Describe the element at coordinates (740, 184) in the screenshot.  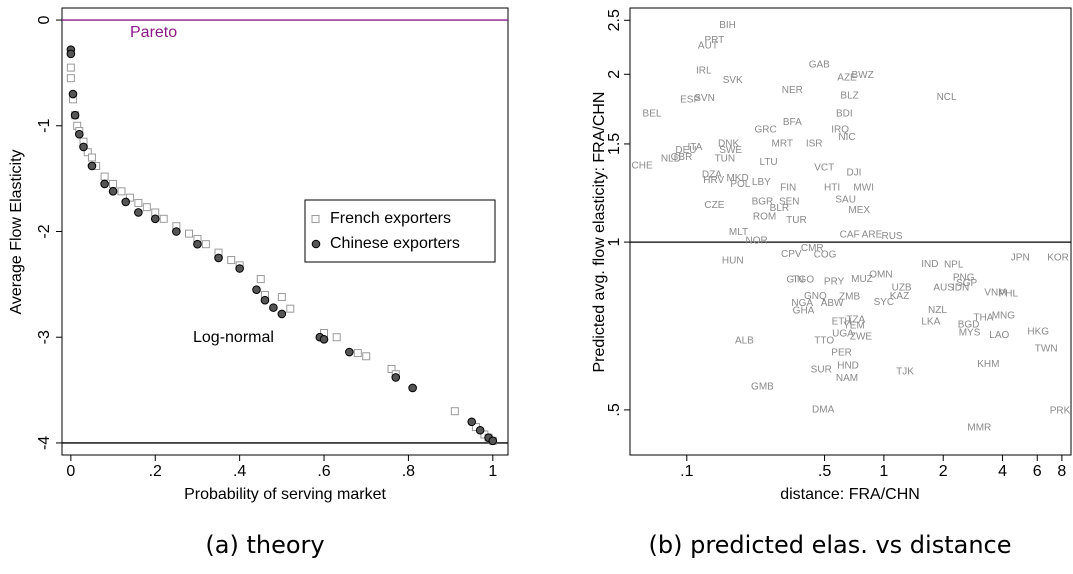
I see `country-label: POL` at that location.